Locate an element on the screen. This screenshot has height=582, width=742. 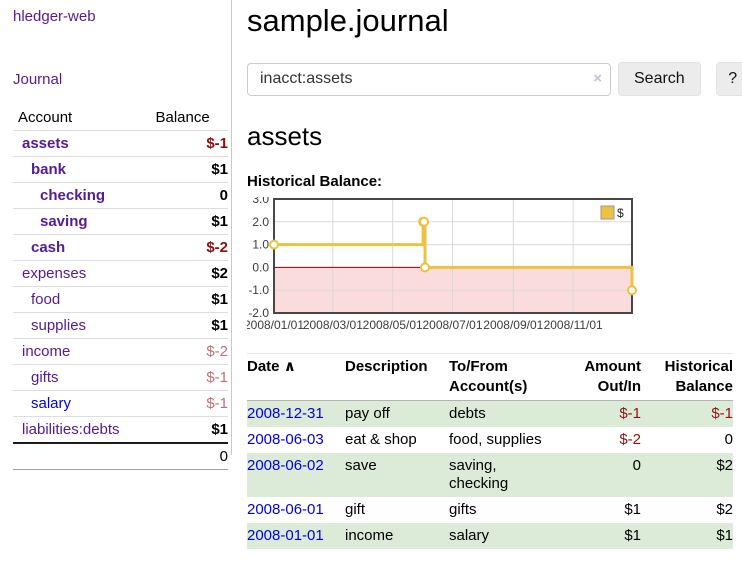
transaction-description: eat & shop is located at coordinates (381, 439).